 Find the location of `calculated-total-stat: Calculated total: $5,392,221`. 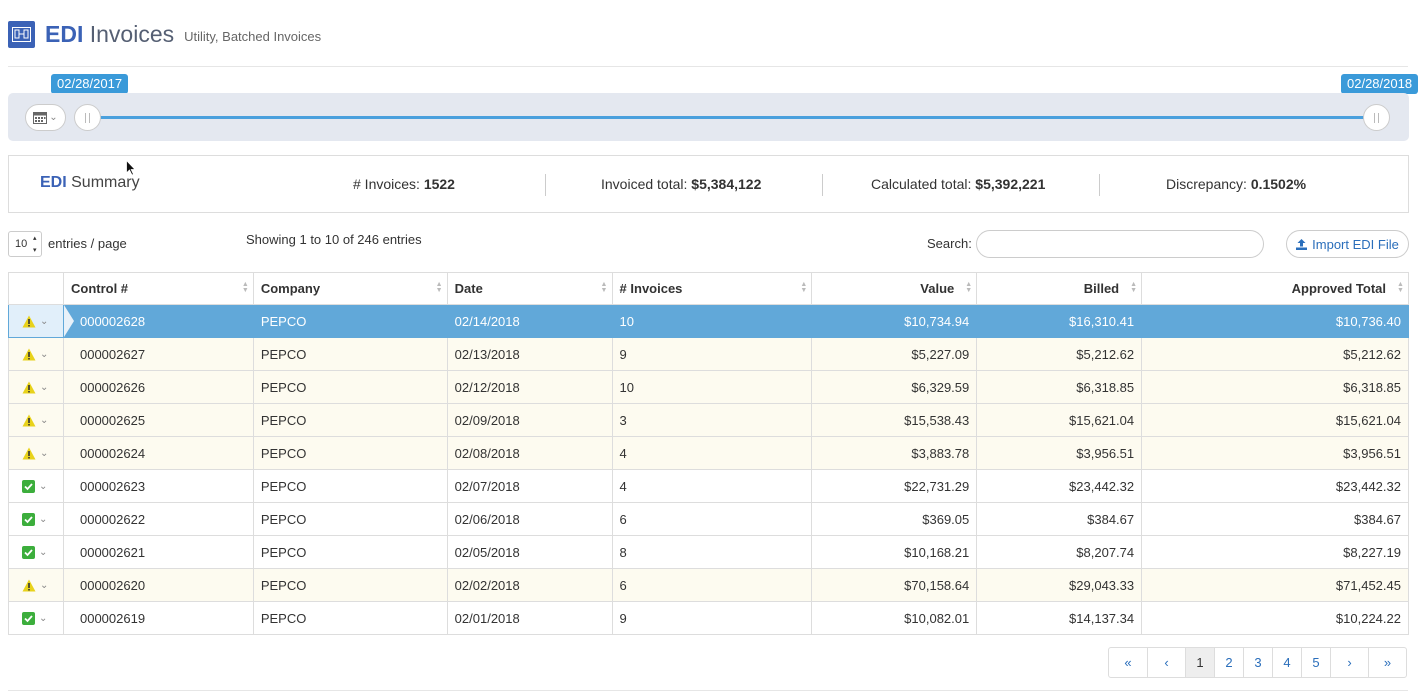

calculated-total-stat: Calculated total: $5,392,221 is located at coordinates (958, 184).